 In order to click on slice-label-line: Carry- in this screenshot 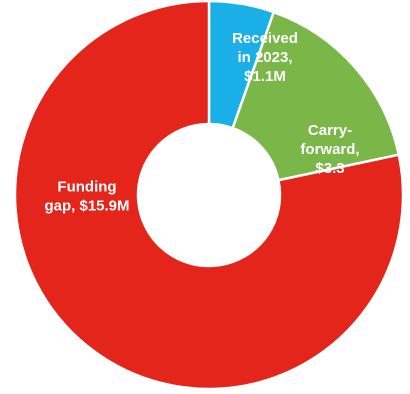, I will do `click(330, 130)`.